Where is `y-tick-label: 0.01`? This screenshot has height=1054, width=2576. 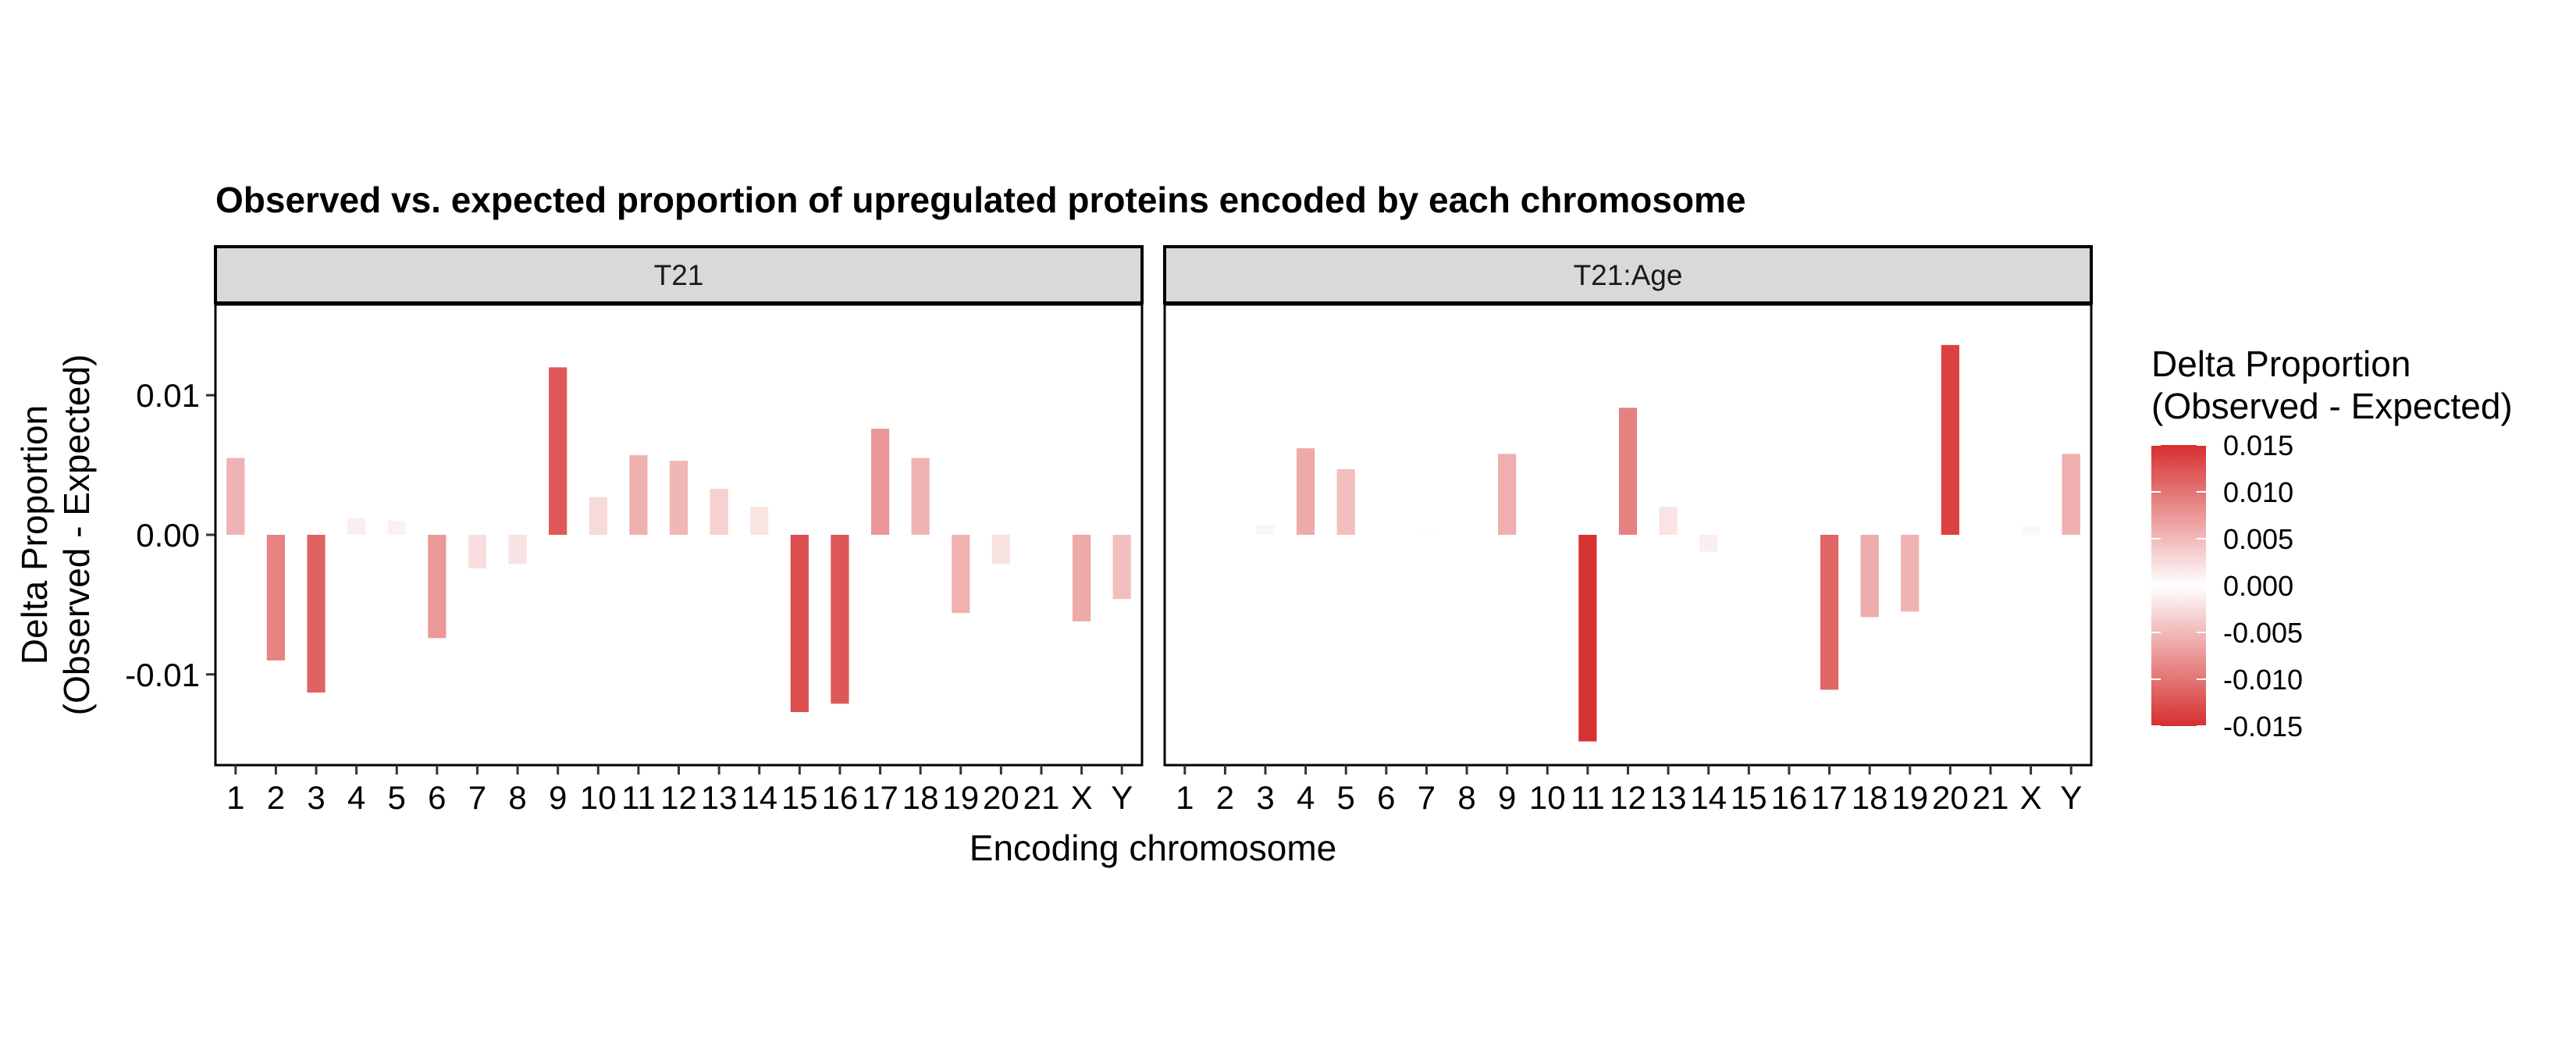 y-tick-label: 0.01 is located at coordinates (168, 395).